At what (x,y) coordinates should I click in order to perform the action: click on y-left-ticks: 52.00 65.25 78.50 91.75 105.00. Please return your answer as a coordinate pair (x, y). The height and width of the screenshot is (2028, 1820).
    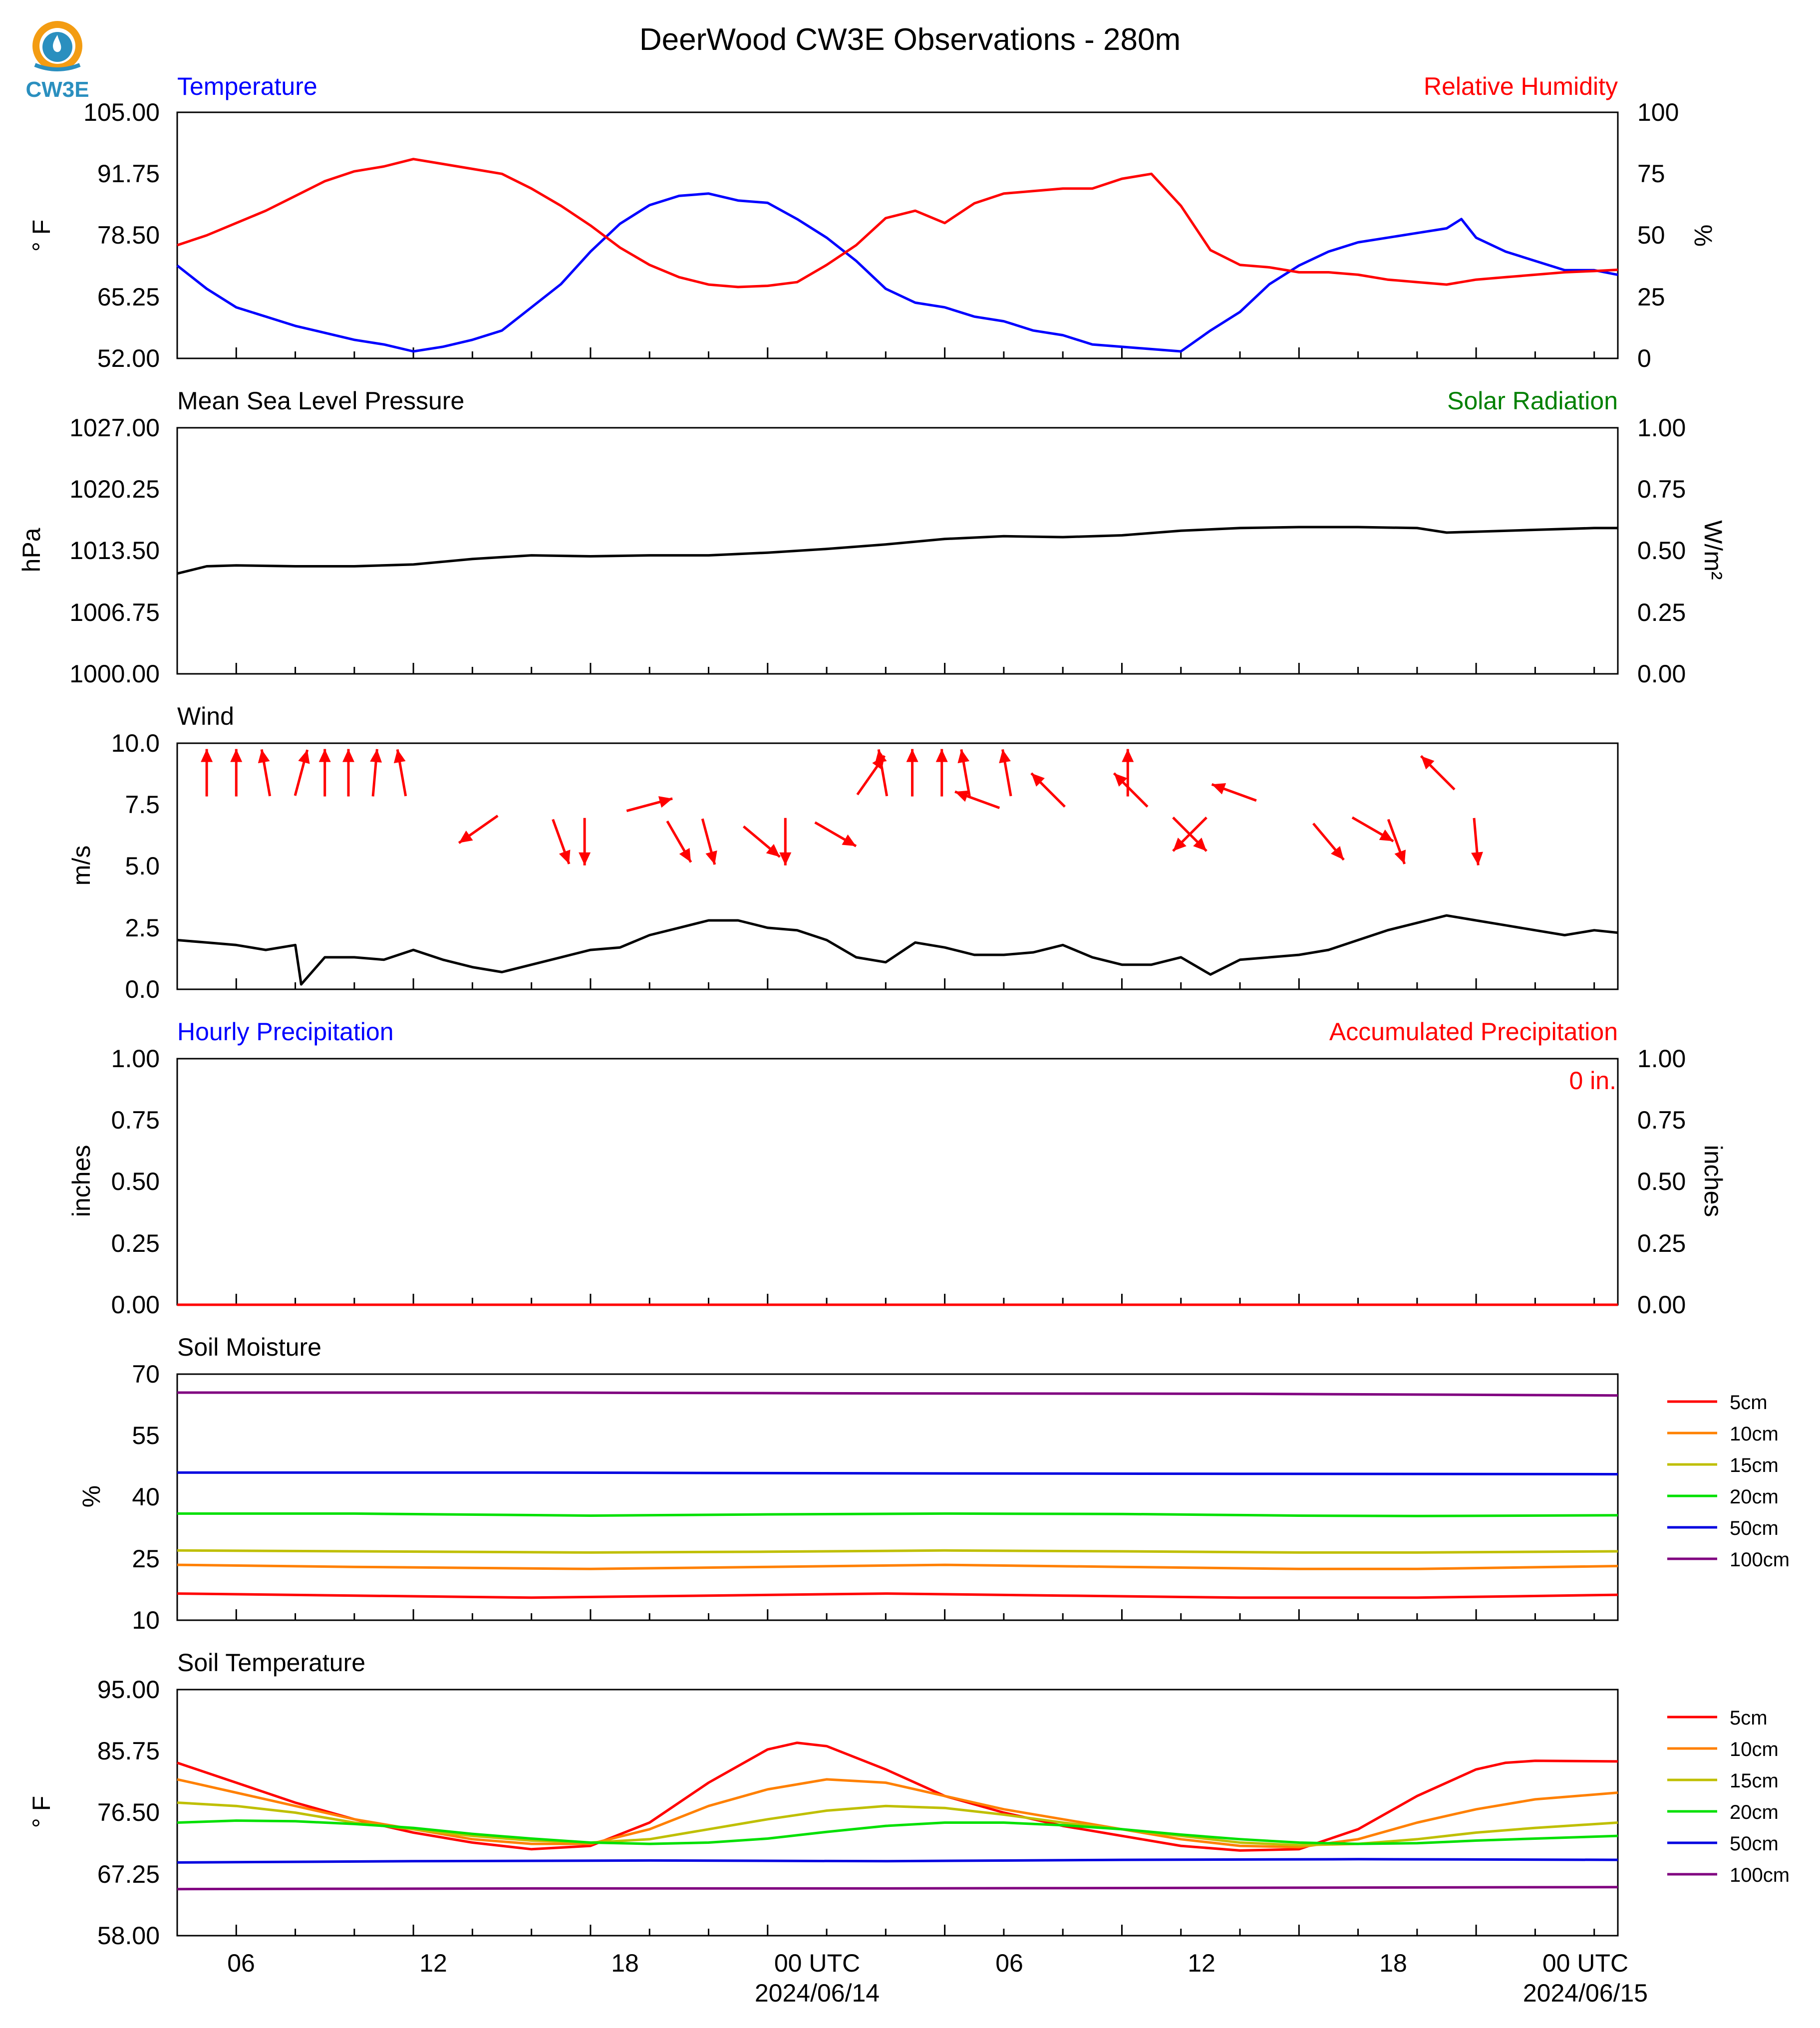
    Looking at the image, I should click on (121, 235).